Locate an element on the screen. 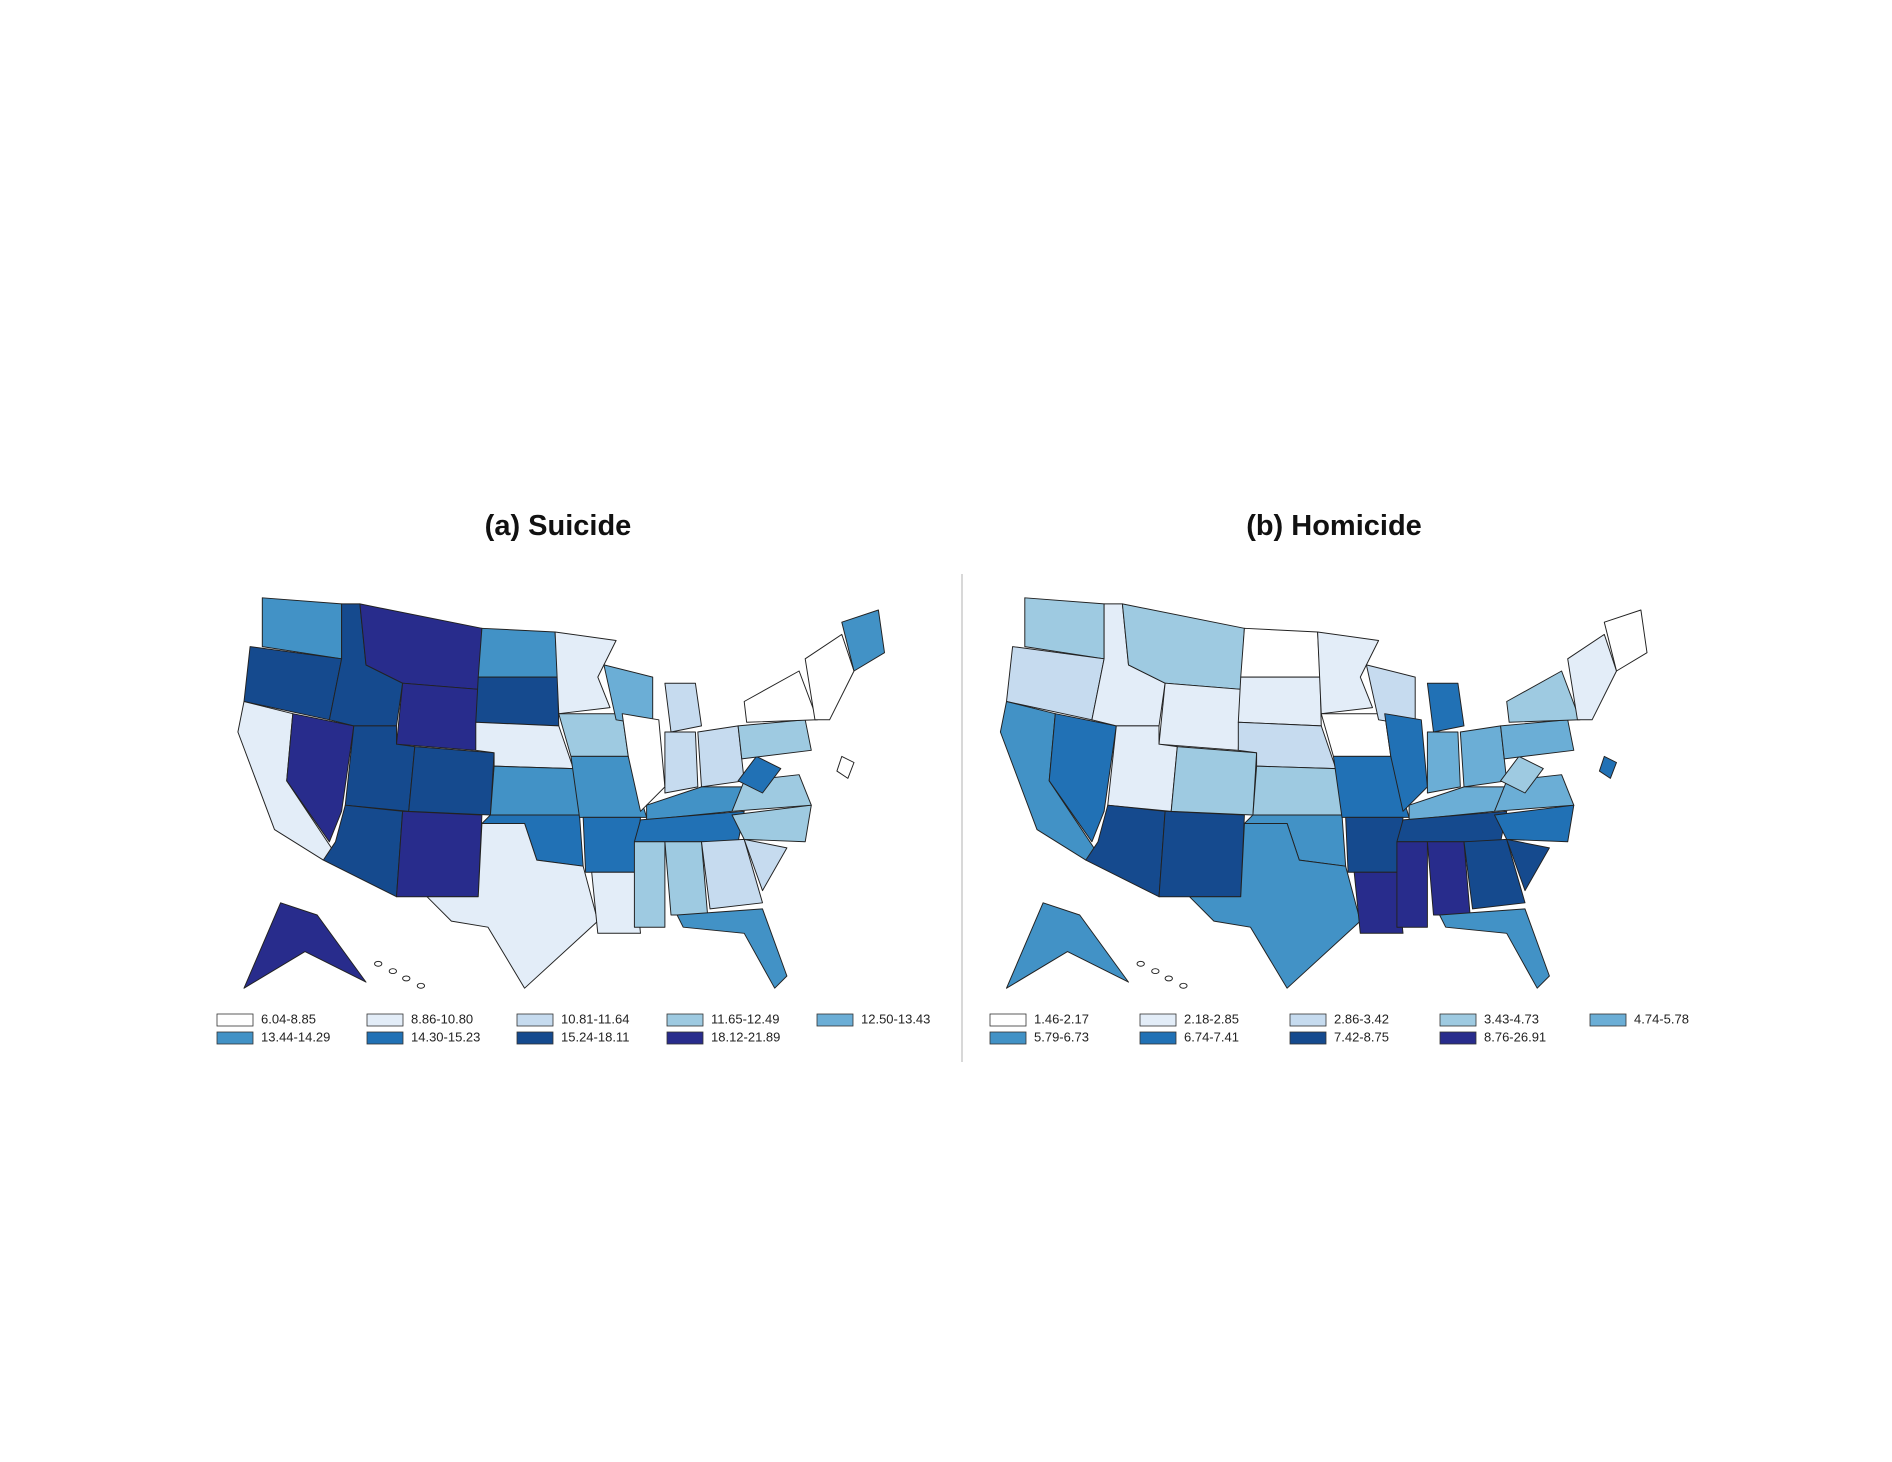 This screenshot has height=1462, width=1892. legend-label: 13.44-14.29 is located at coordinates (295, 1036).